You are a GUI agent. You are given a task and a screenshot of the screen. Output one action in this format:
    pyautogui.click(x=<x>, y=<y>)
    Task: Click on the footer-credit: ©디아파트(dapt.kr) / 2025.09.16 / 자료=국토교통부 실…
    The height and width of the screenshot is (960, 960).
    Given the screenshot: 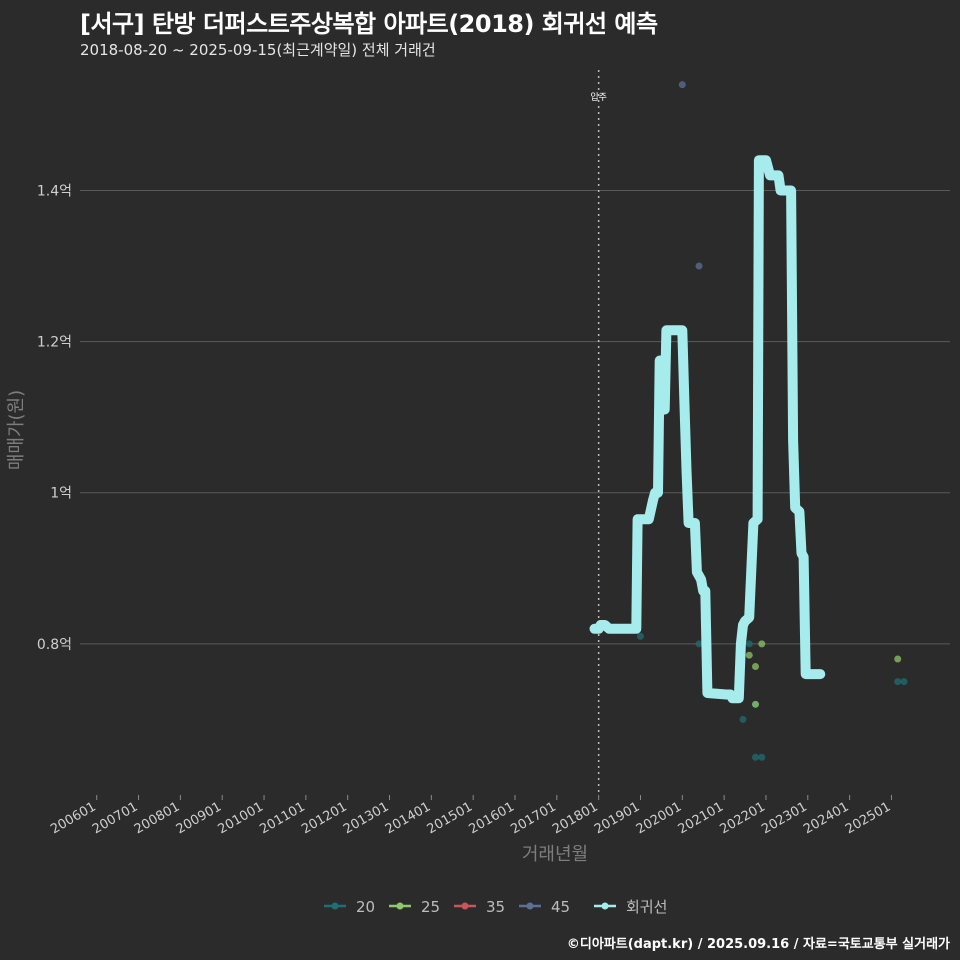 What is the action you would take?
    pyautogui.click(x=758, y=944)
    